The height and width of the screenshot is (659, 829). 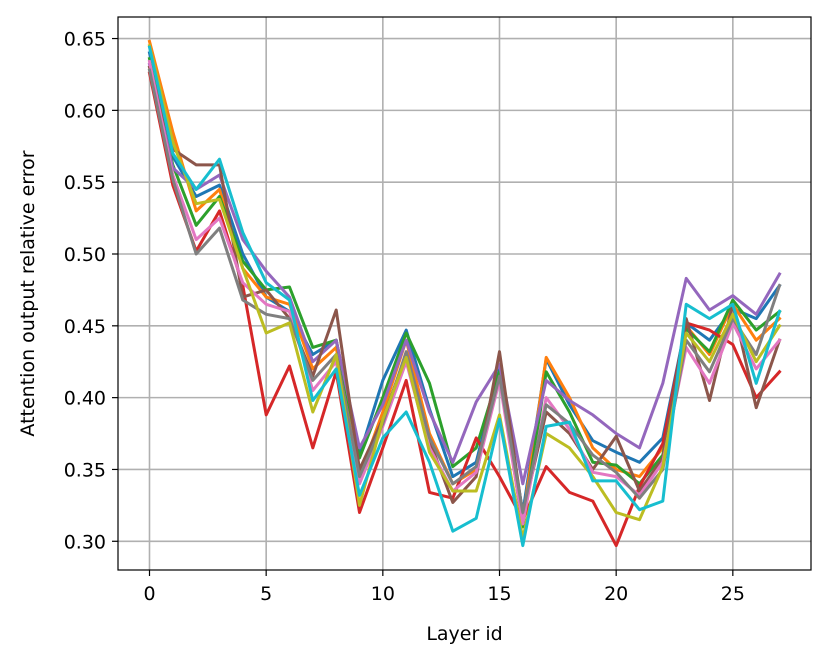 What do you see at coordinates (383, 594) in the screenshot?
I see `x-tick-label: 10` at bounding box center [383, 594].